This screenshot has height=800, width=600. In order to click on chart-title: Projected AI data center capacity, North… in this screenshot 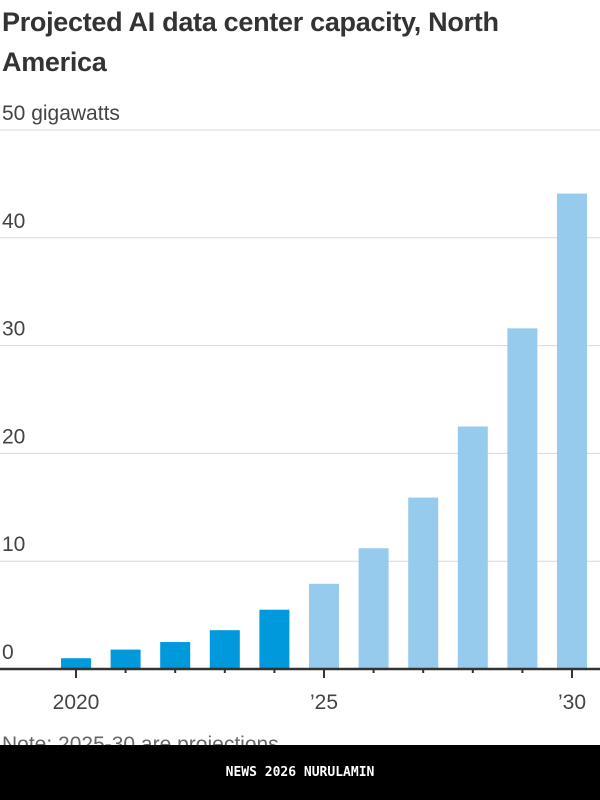, I will do `click(250, 42)`.